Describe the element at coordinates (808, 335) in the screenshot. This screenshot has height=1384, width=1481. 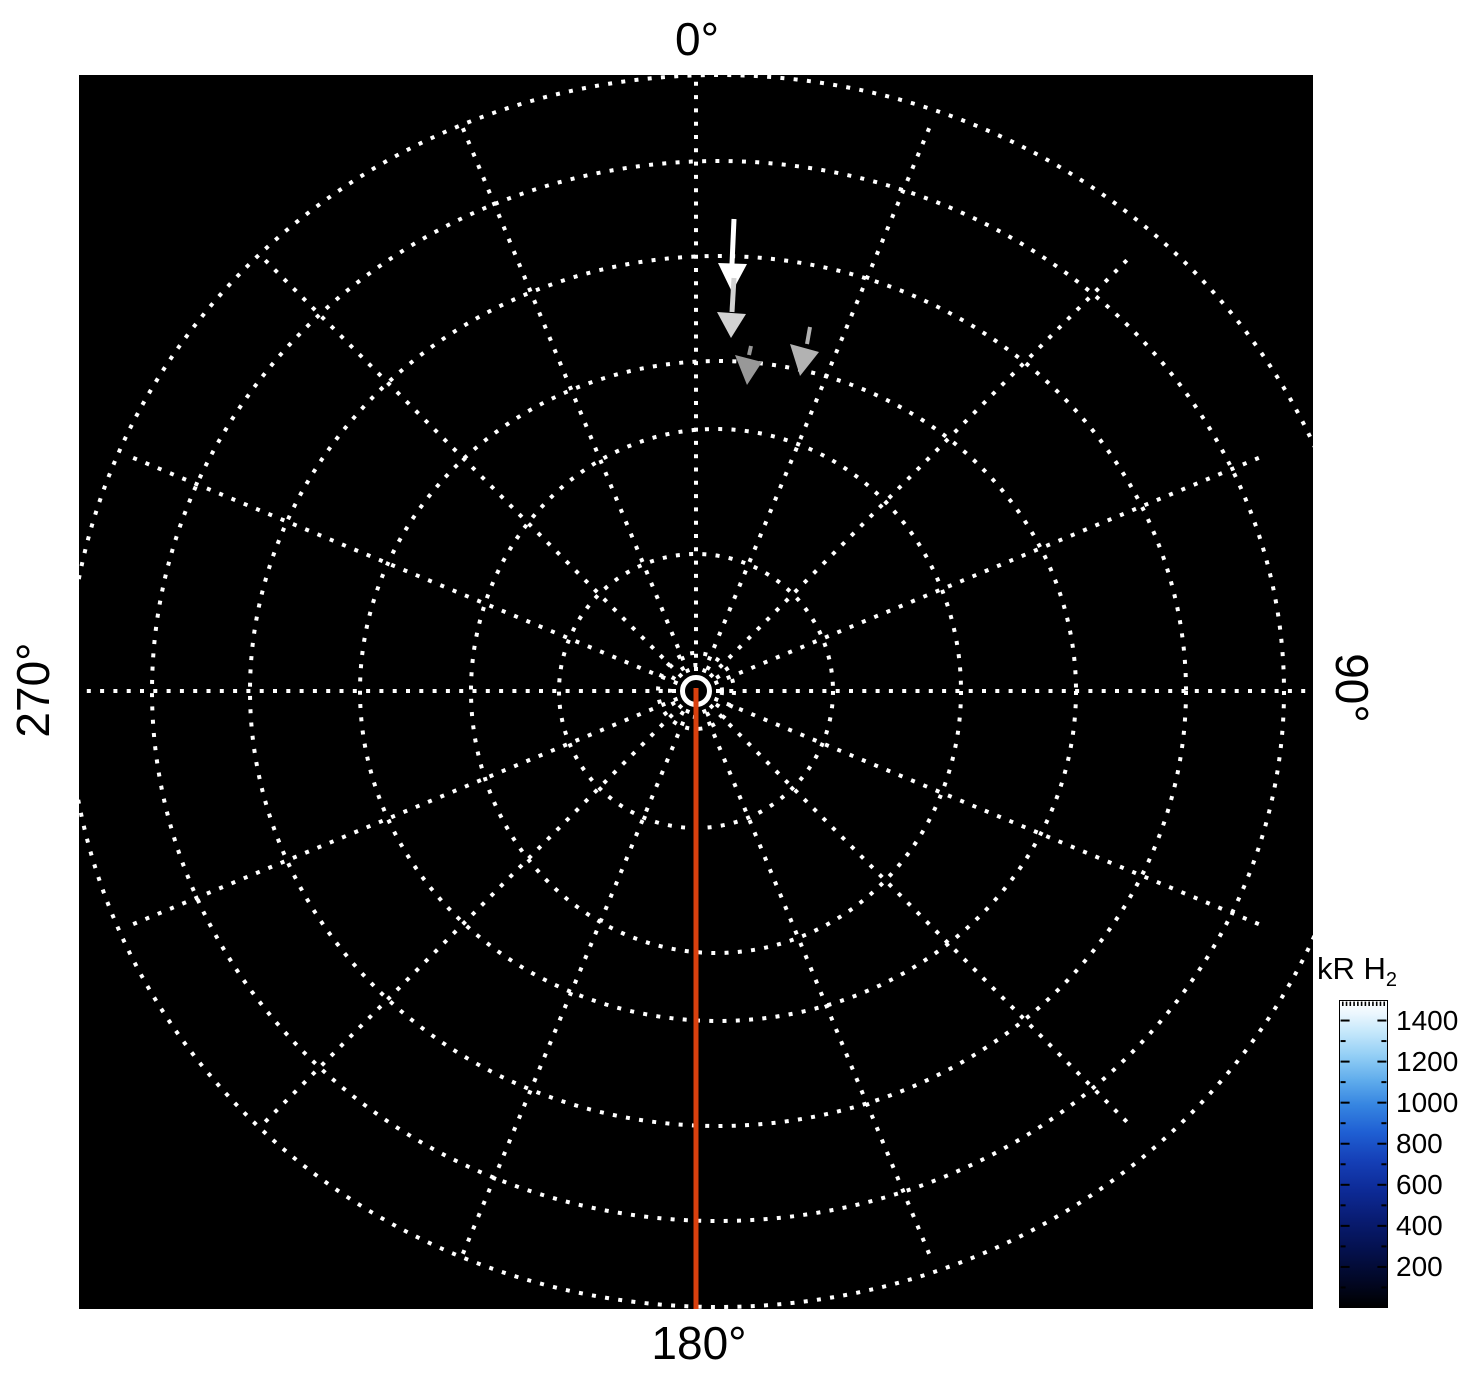
I see `arrow-4-shaft` at that location.